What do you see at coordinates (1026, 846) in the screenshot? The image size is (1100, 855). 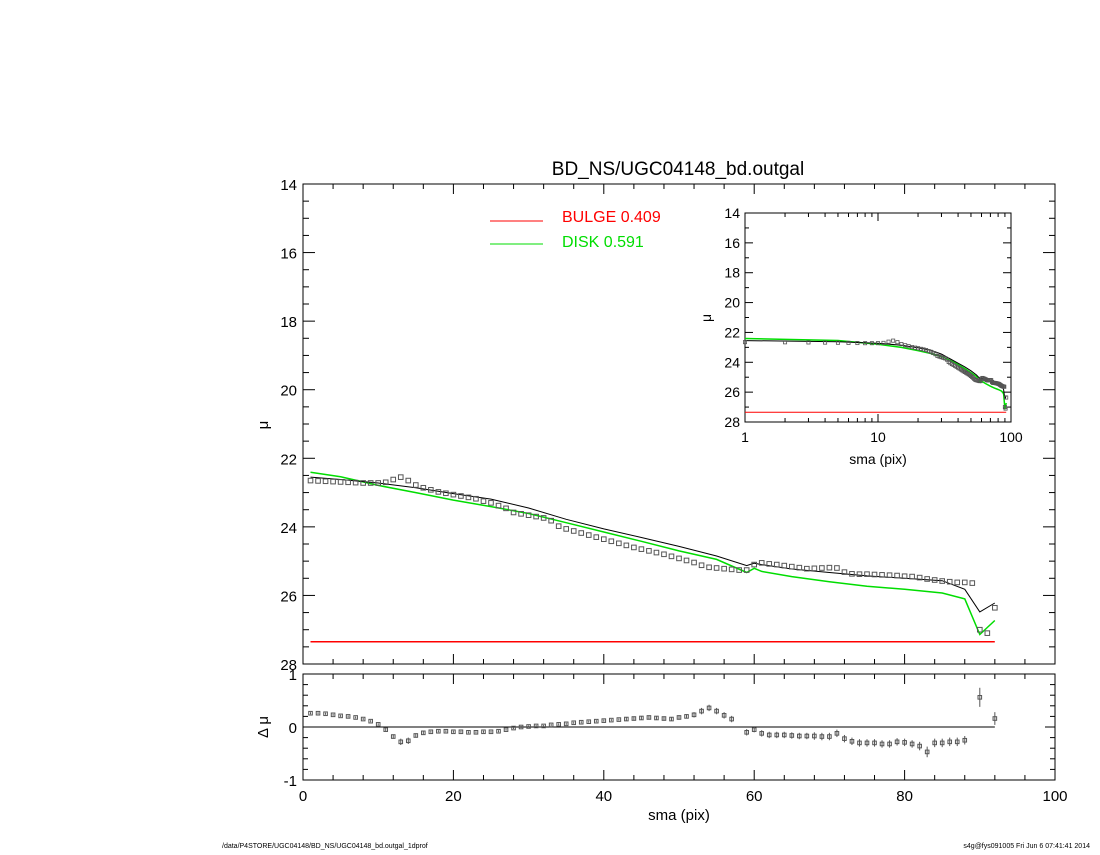 I see `footer-timestamp: s4g@fys091005 Fri Jun 6 07:41:41 2014` at bounding box center [1026, 846].